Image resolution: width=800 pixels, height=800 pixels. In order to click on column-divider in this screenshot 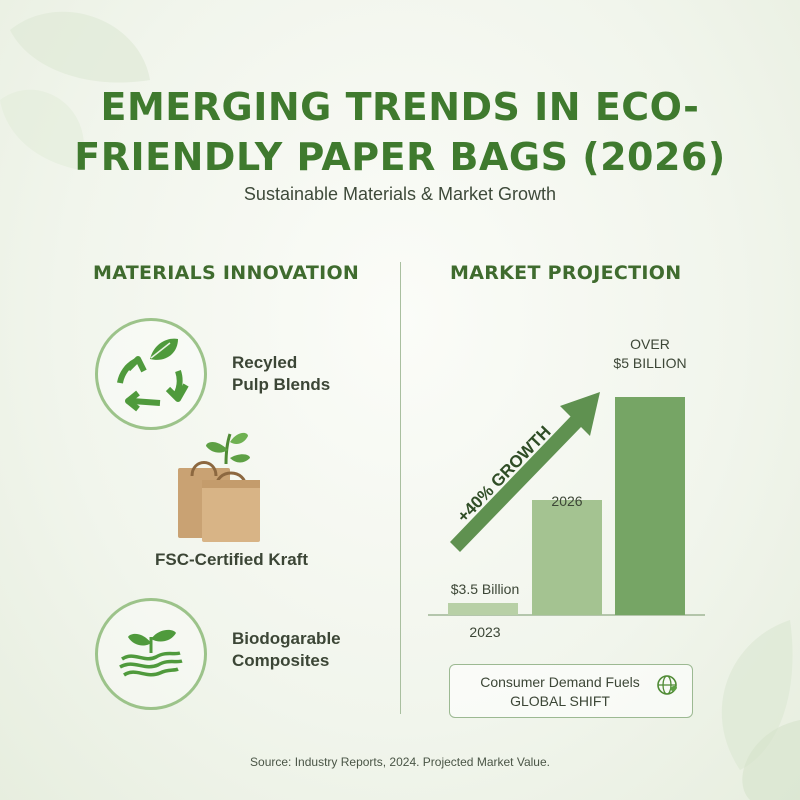, I will do `click(400, 488)`.